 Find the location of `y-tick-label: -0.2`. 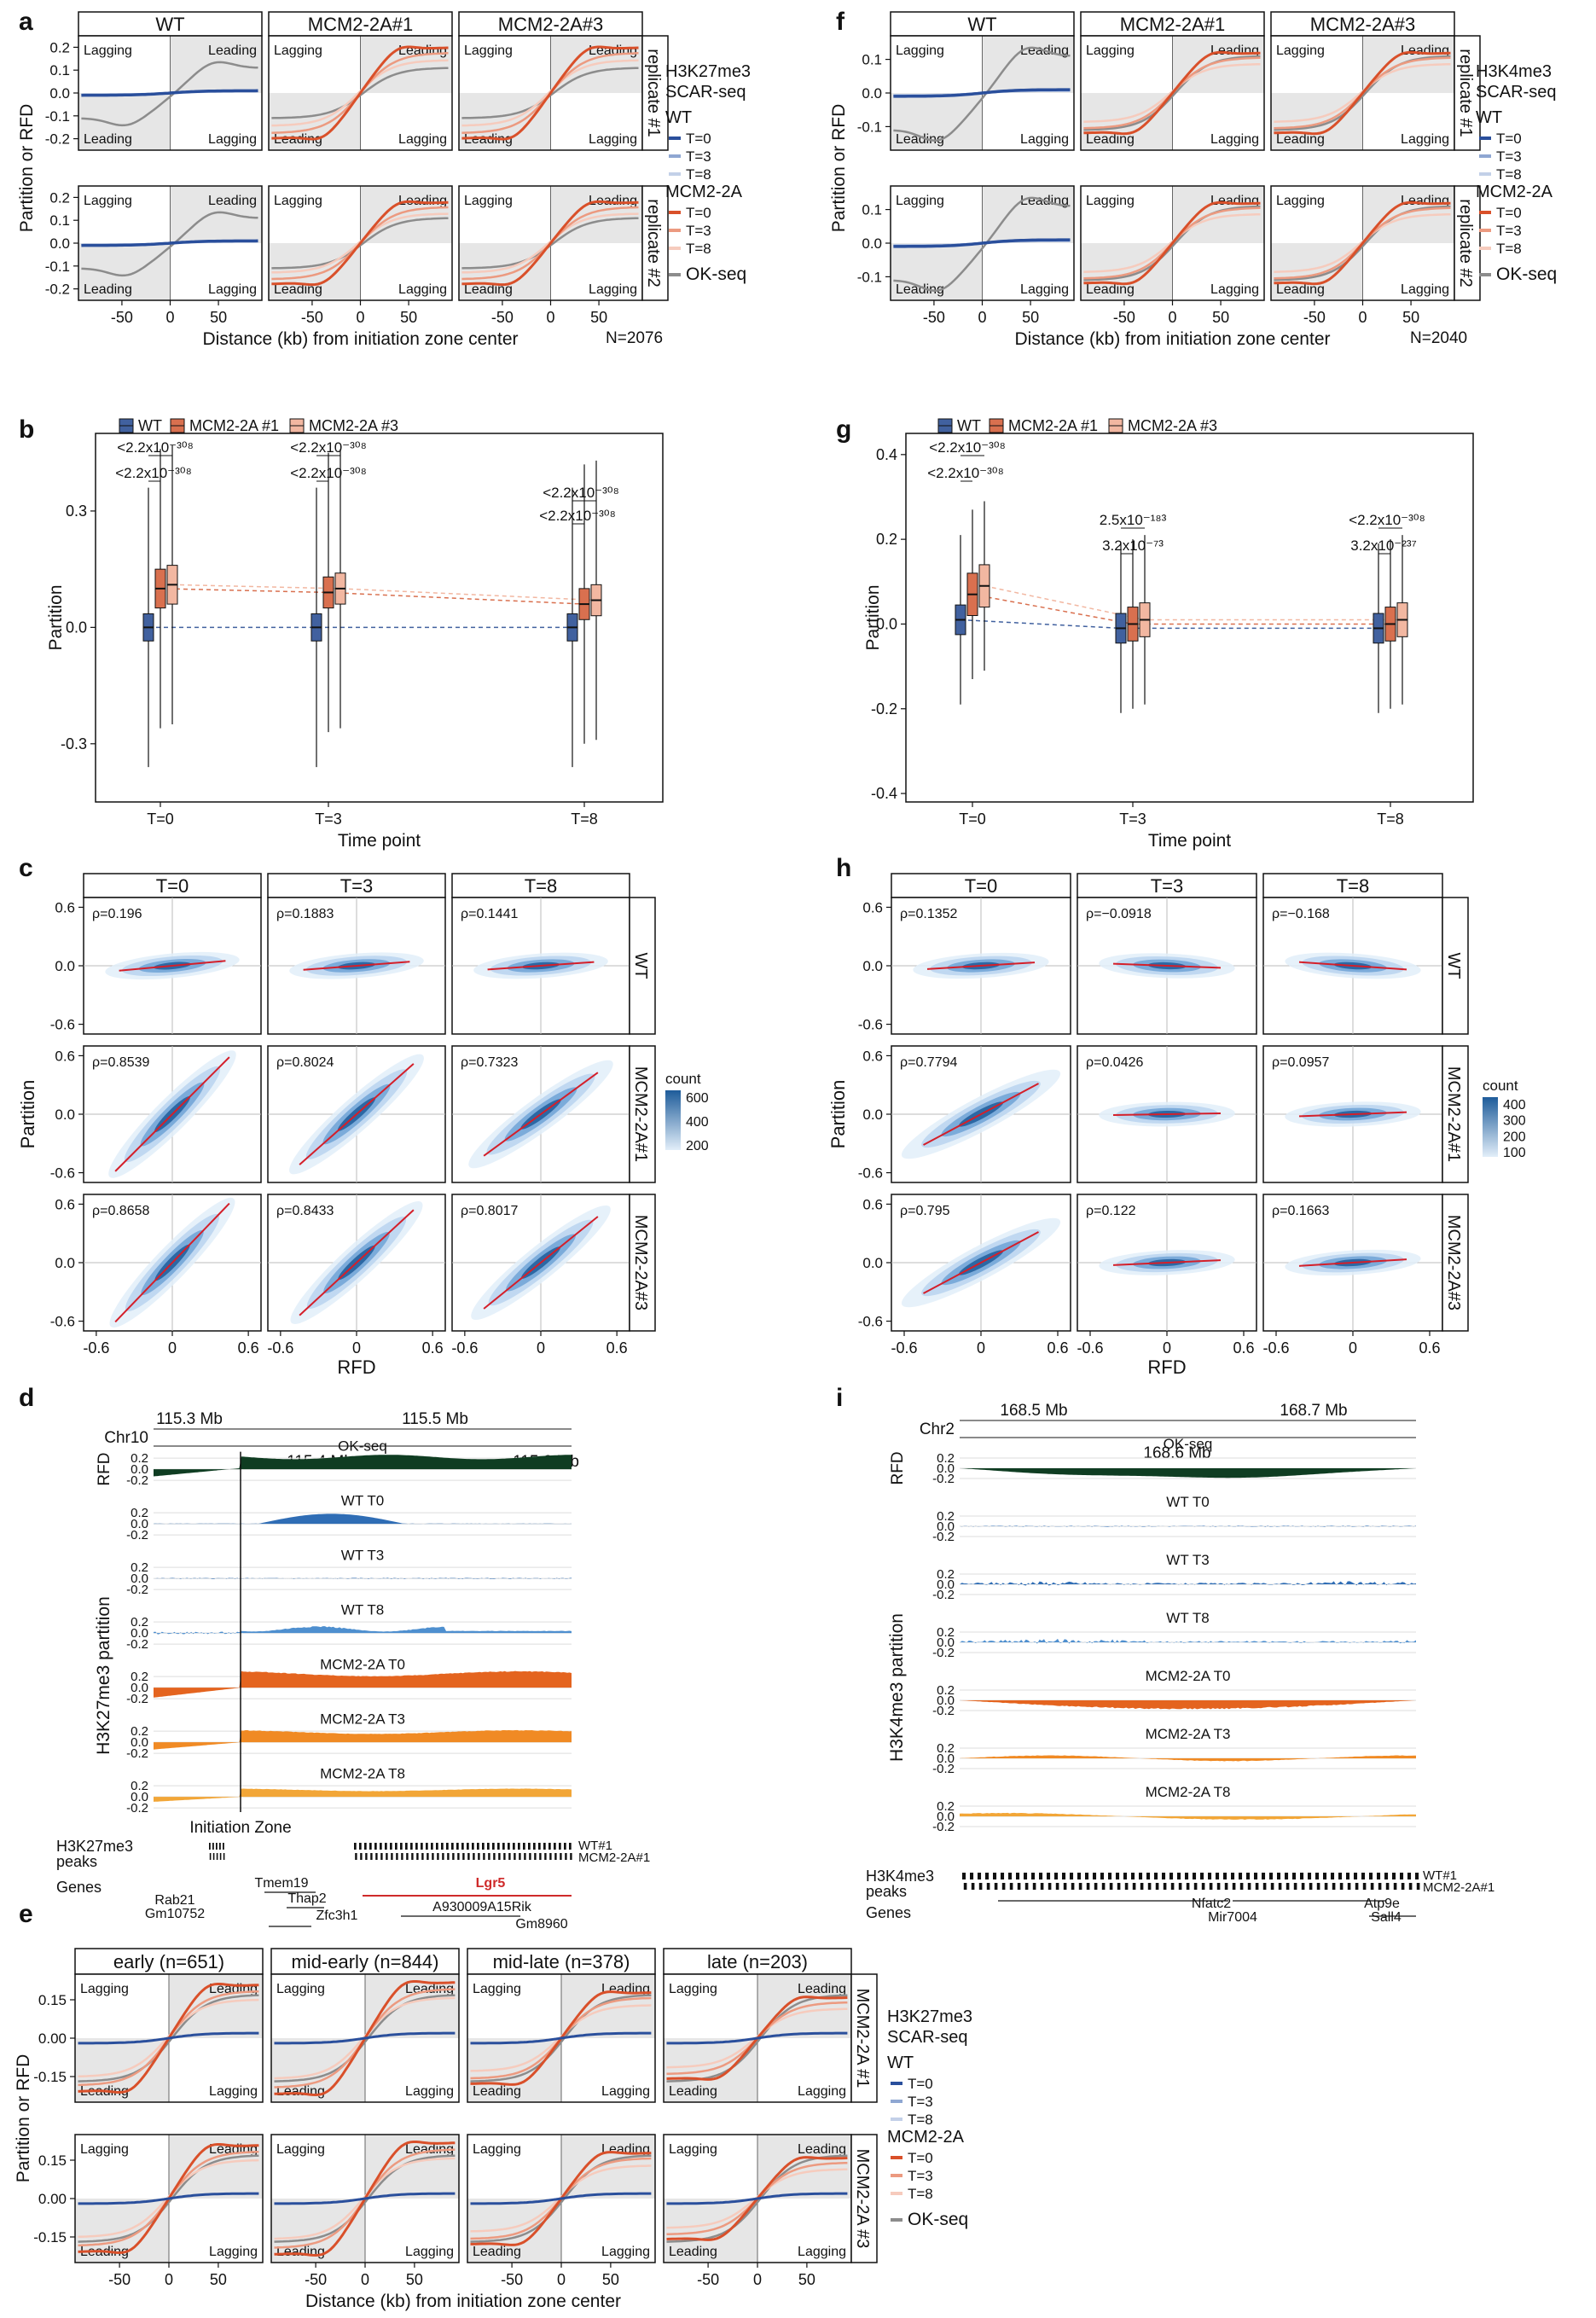

y-tick-label: -0.2 is located at coordinates (57, 140).